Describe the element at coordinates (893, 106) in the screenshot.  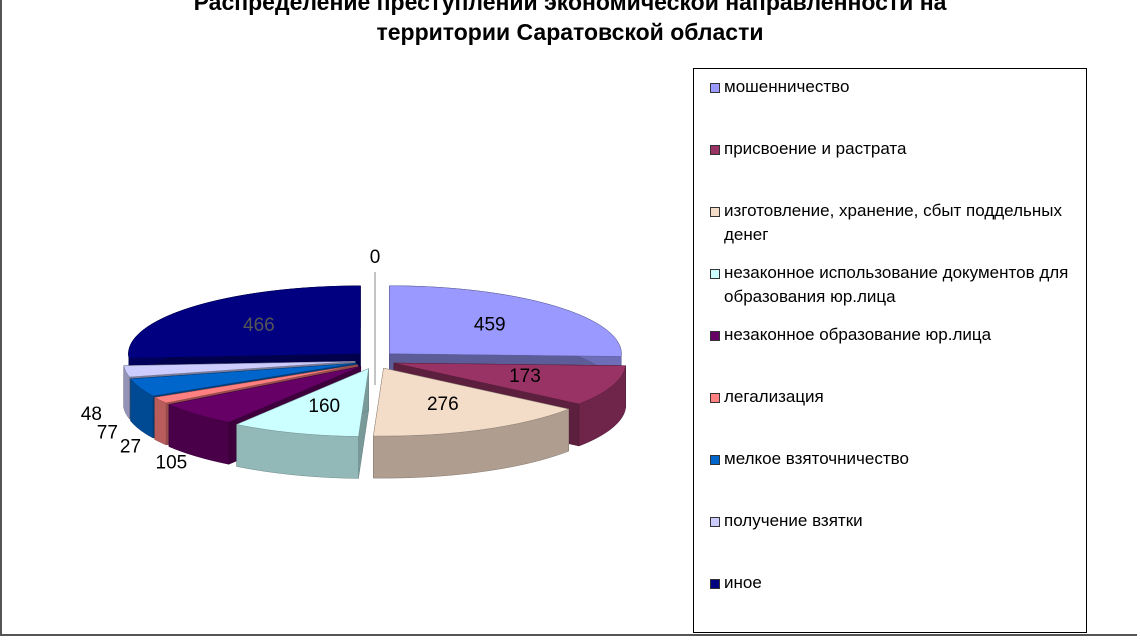
I see `legend-item: мошенничество` at that location.